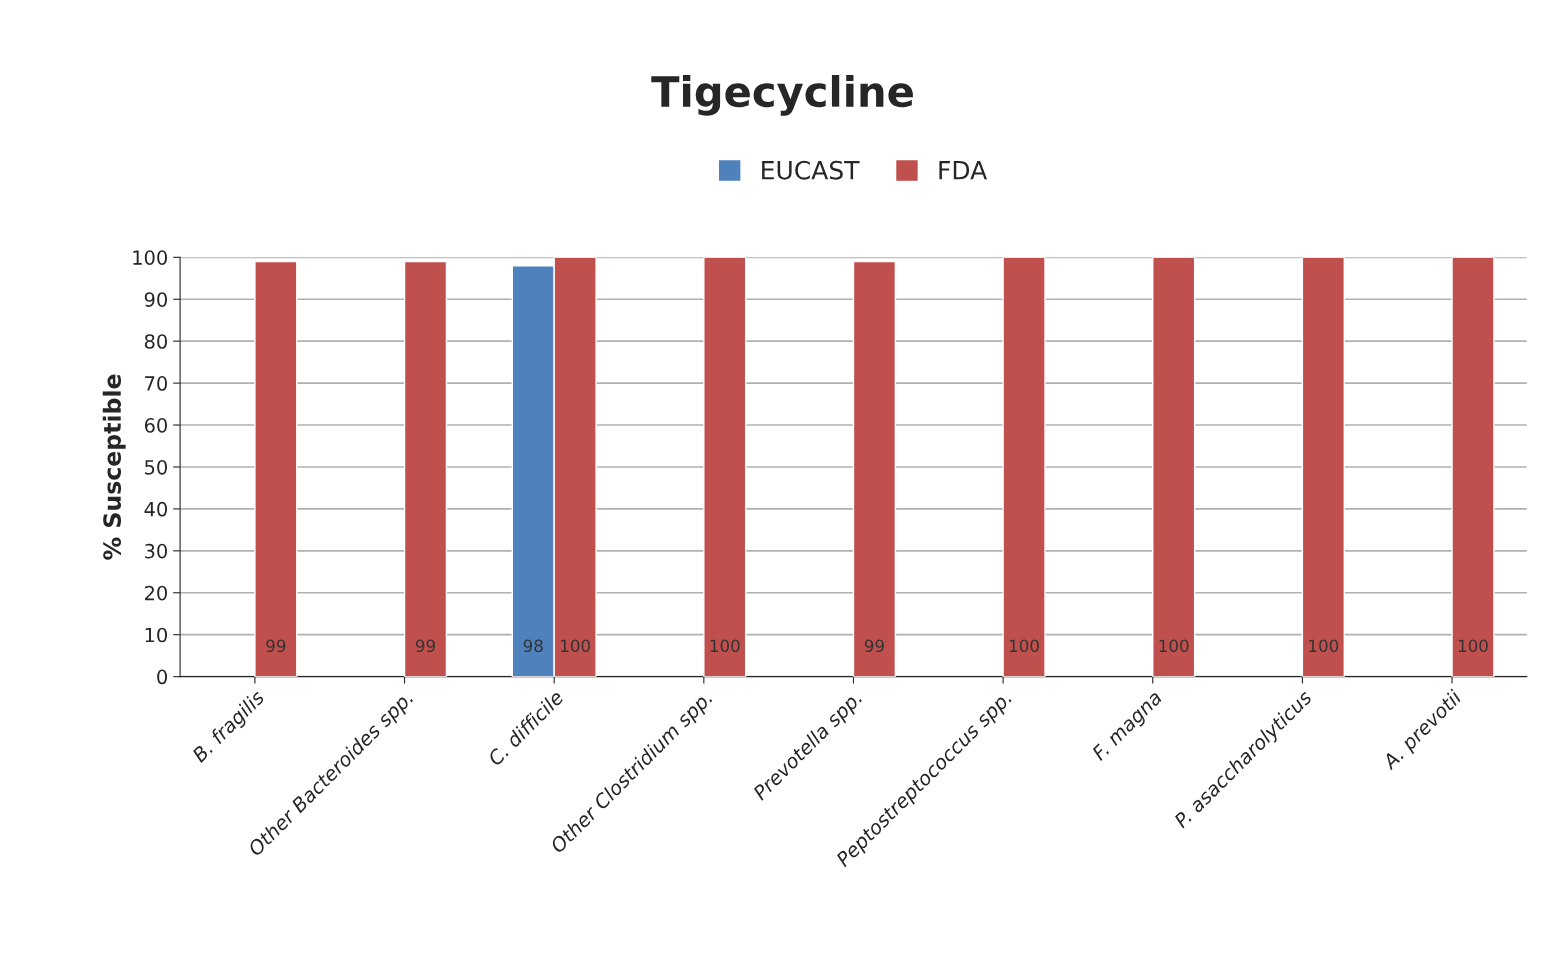 This screenshot has height=953, width=1566. What do you see at coordinates (162, 677) in the screenshot?
I see `y-tick-label: 0` at bounding box center [162, 677].